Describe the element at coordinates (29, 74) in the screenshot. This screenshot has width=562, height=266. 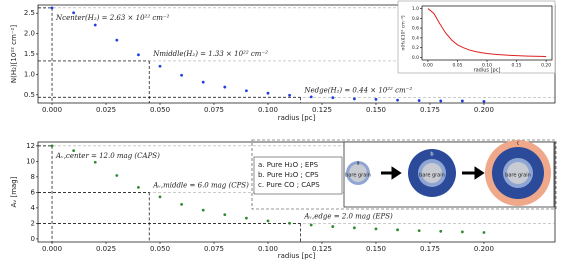
I see `y-tick-label: 1.0` at that location.